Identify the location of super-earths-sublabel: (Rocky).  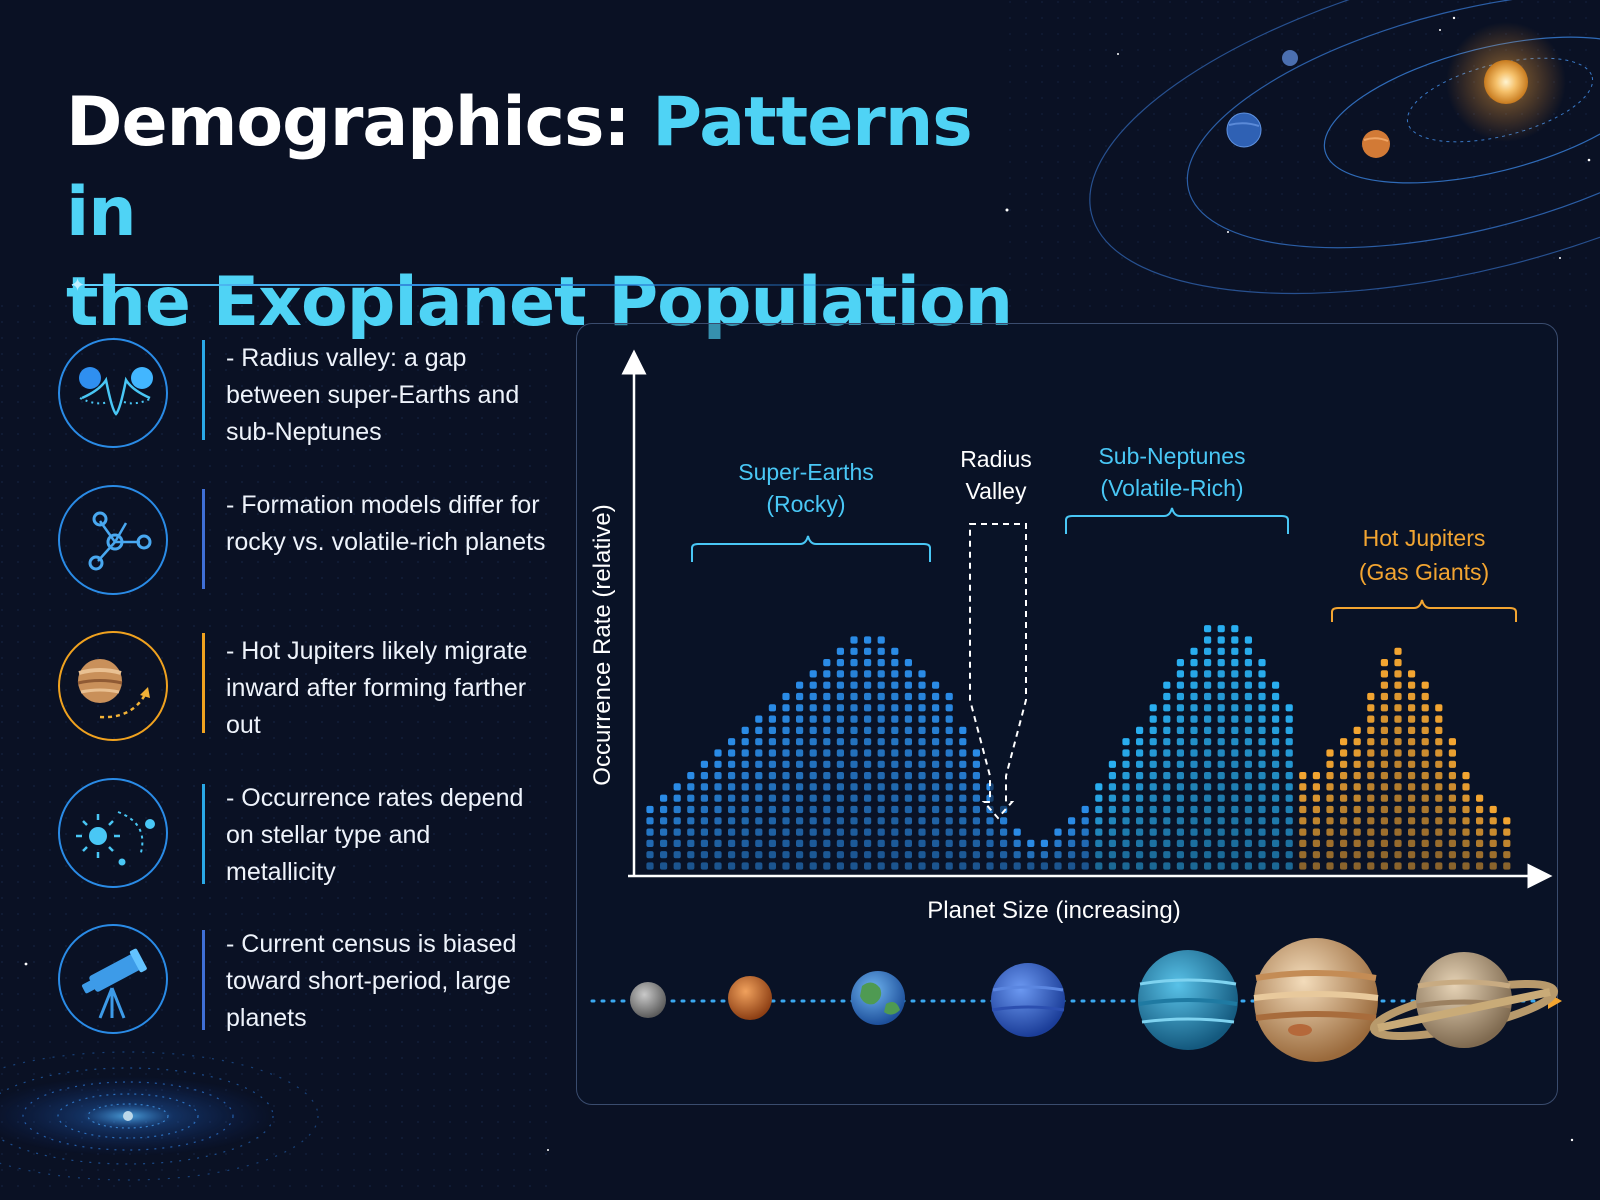
(805, 504).